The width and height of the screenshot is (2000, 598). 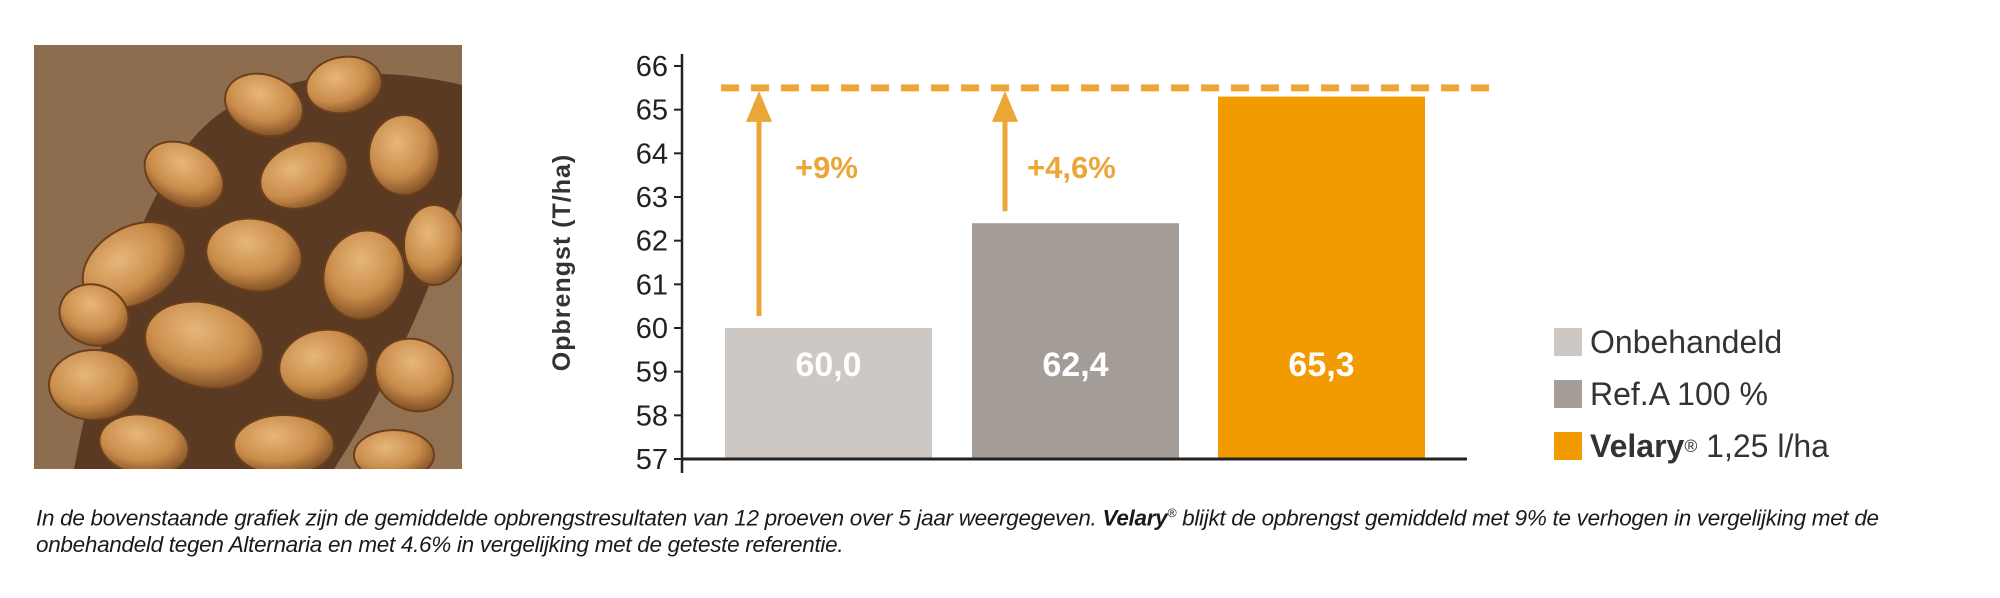 I want to click on legend-label: 1,25 l/ha, so click(x=1763, y=445).